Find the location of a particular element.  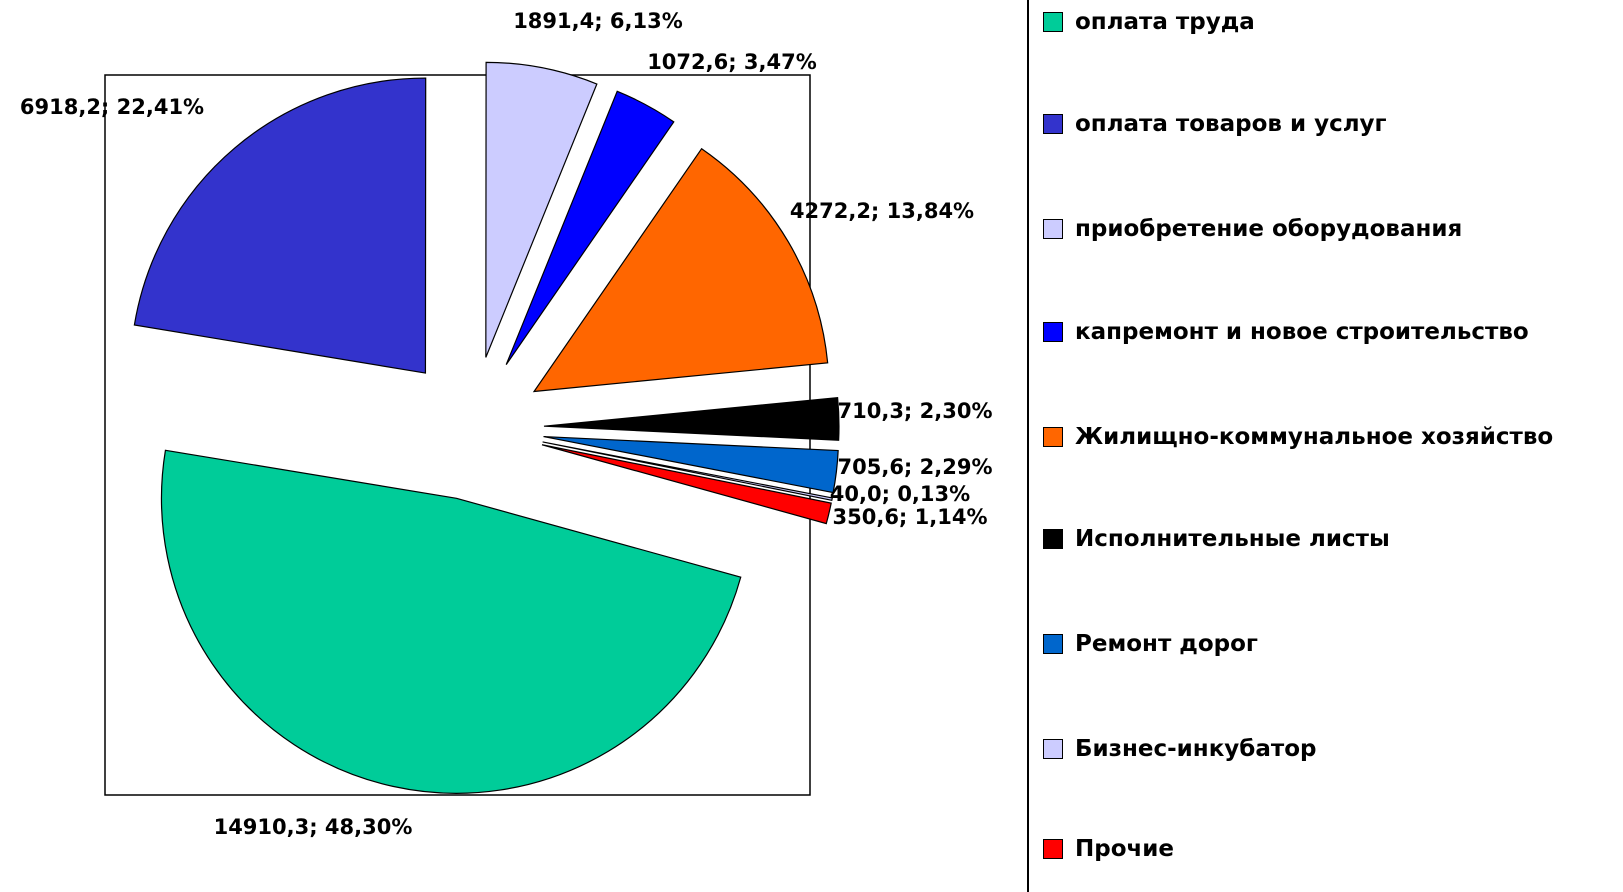

legend-item: приобретение оборудования is located at coordinates (1303, 229).